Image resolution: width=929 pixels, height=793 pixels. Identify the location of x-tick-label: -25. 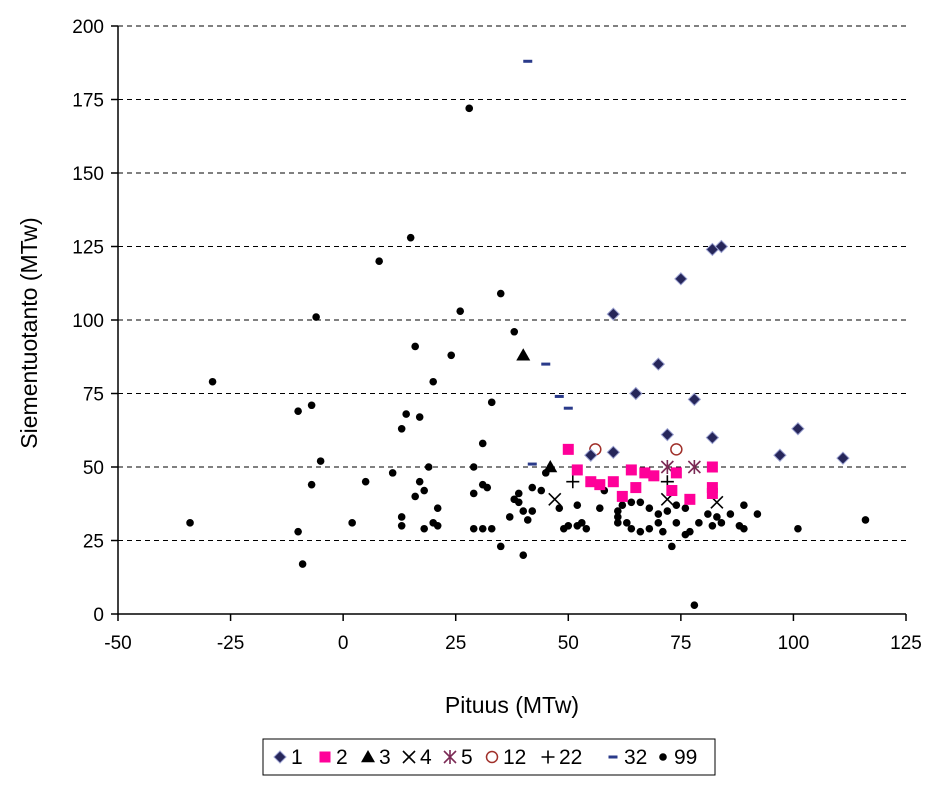
(230, 643).